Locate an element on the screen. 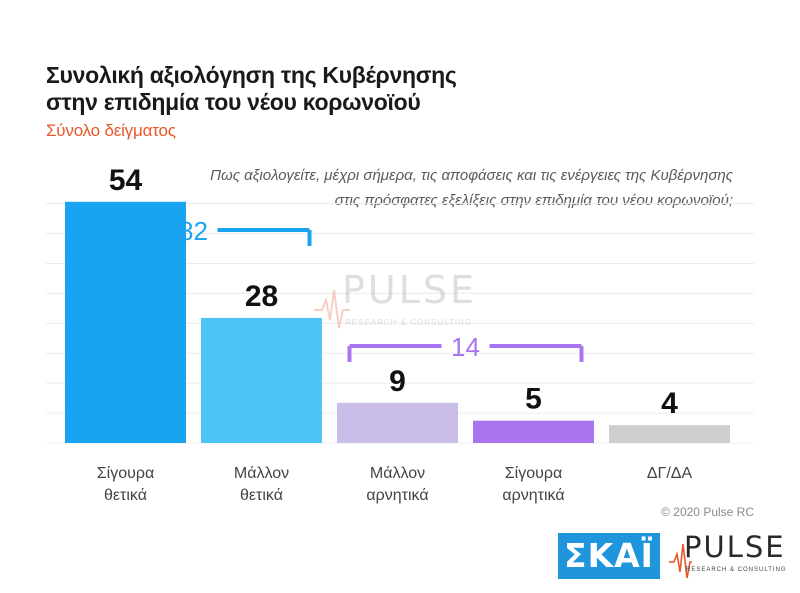 The height and width of the screenshot is (593, 800). chart-subtitle: Σύνολο δείγματος is located at coordinates (111, 130).